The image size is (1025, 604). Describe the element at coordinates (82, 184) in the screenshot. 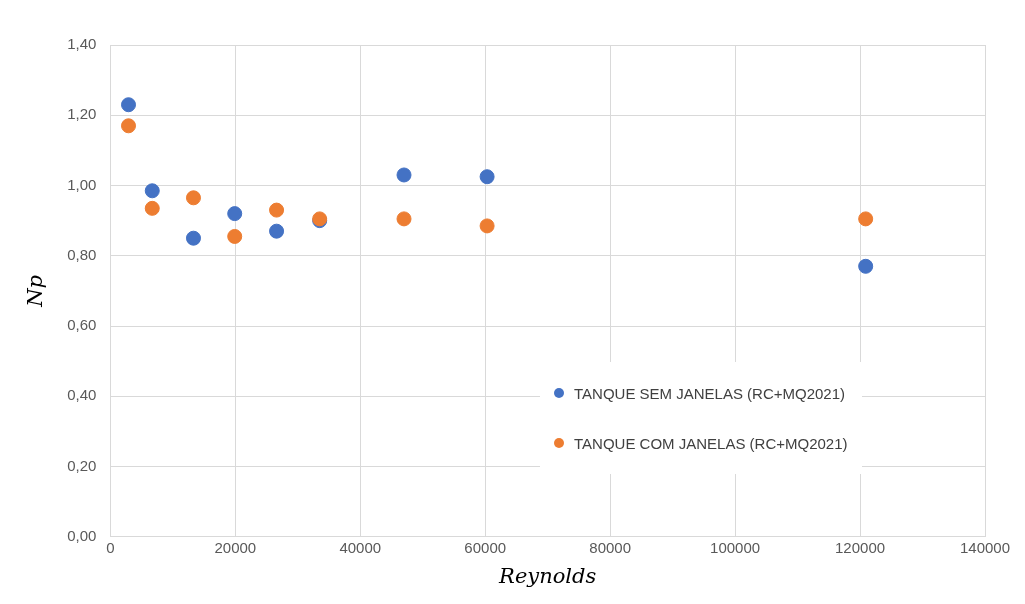

I see `y-tick-label: 1,00` at that location.